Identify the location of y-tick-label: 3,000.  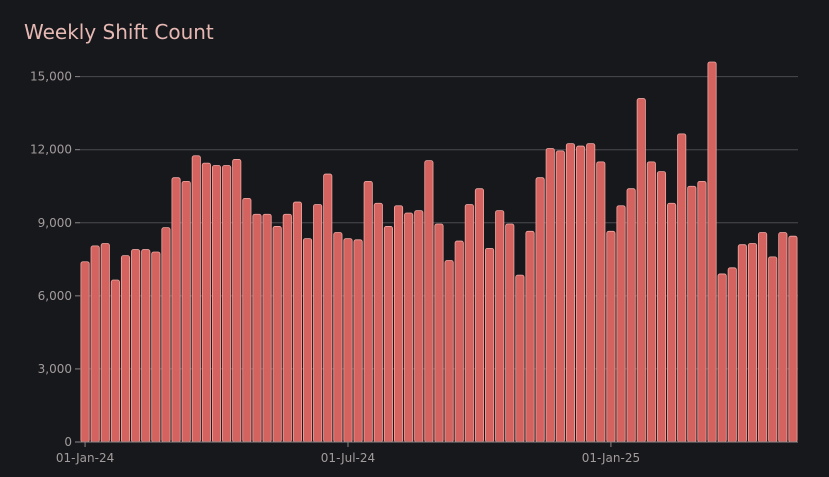
(55, 369).